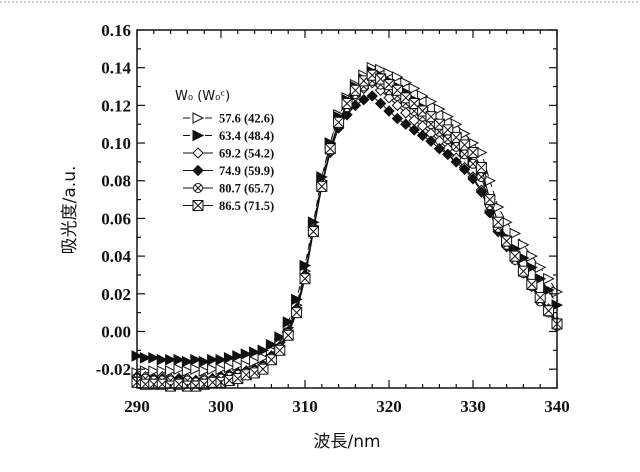  I want to click on legend-label: 74.9 (59.9), so click(246, 171).